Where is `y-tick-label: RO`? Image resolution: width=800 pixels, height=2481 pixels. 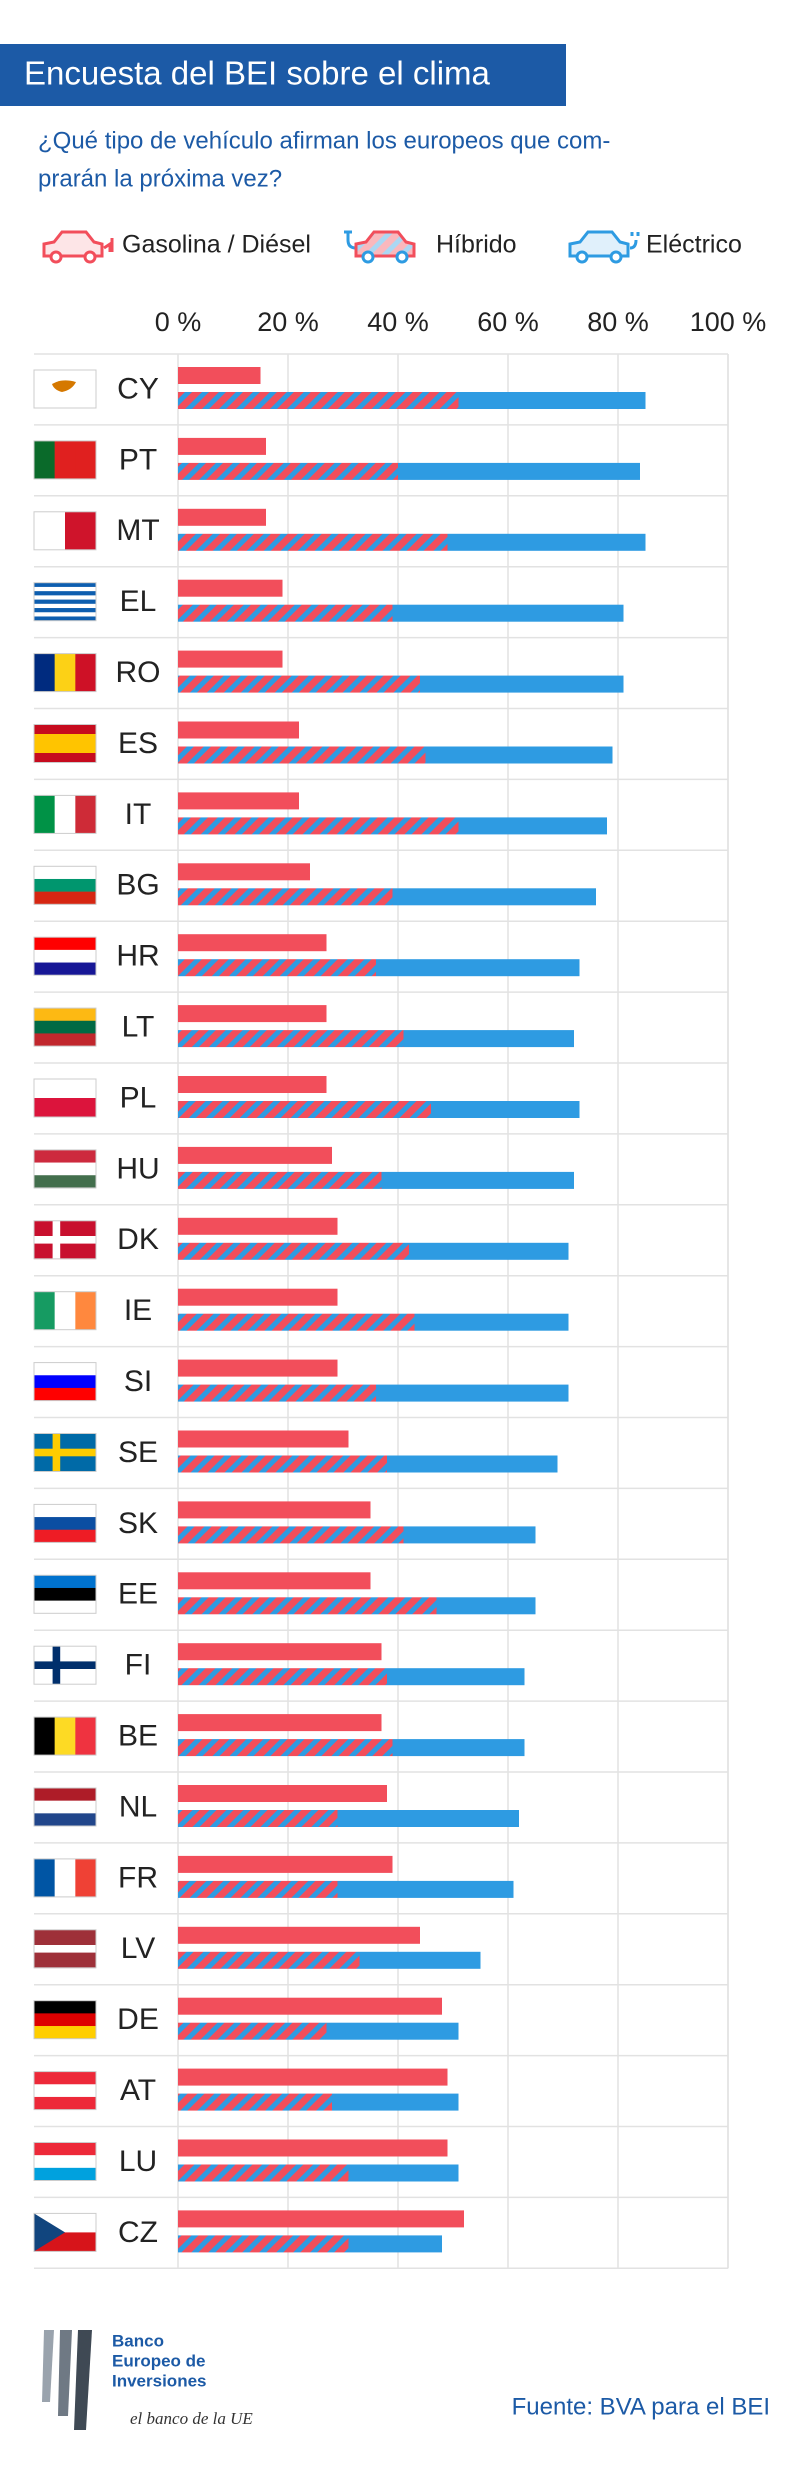 y-tick-label: RO is located at coordinates (138, 672).